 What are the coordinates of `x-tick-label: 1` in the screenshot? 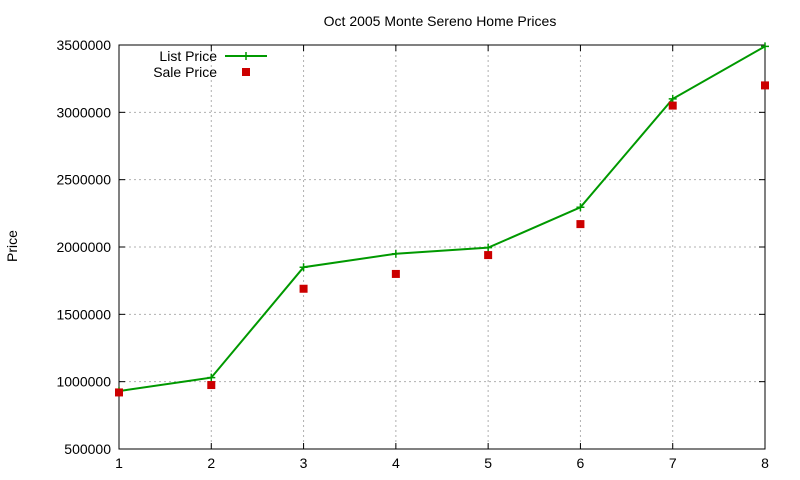 It's located at (119, 463).